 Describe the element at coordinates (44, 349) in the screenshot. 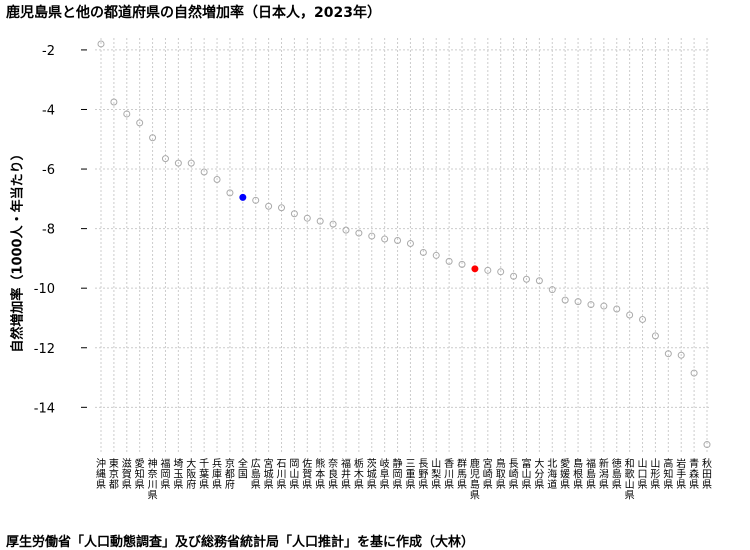

I see `y-tick-label: -12` at that location.